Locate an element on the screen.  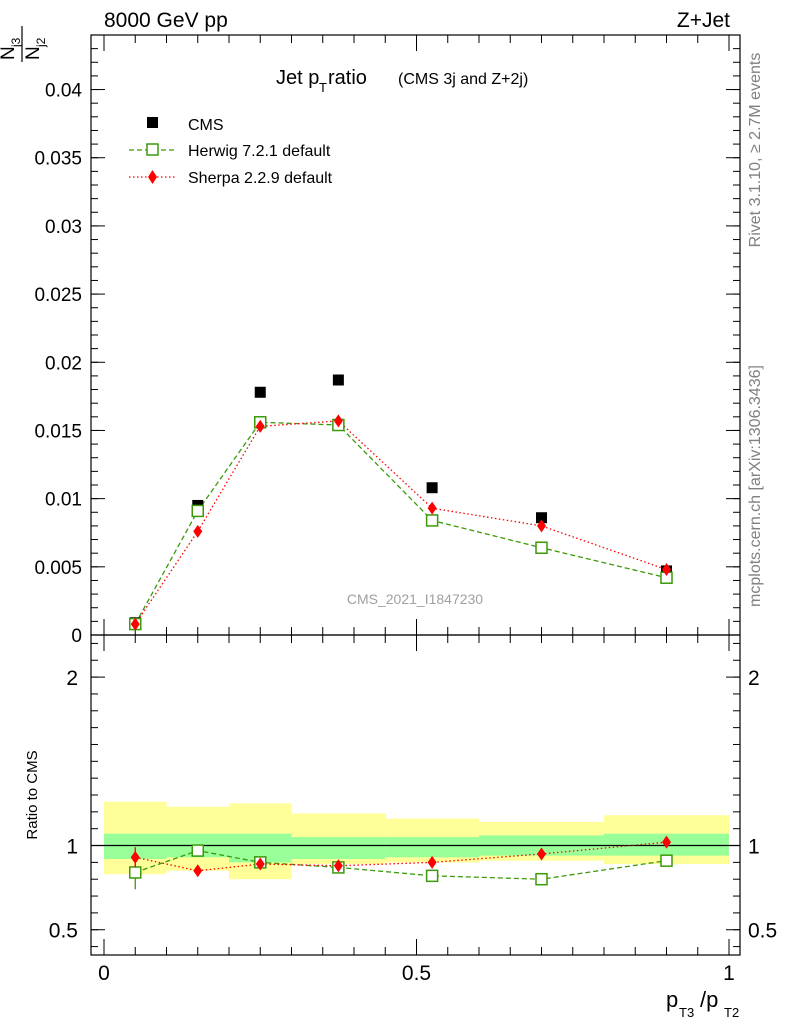
y-label-num: N is located at coordinates (9, 53).